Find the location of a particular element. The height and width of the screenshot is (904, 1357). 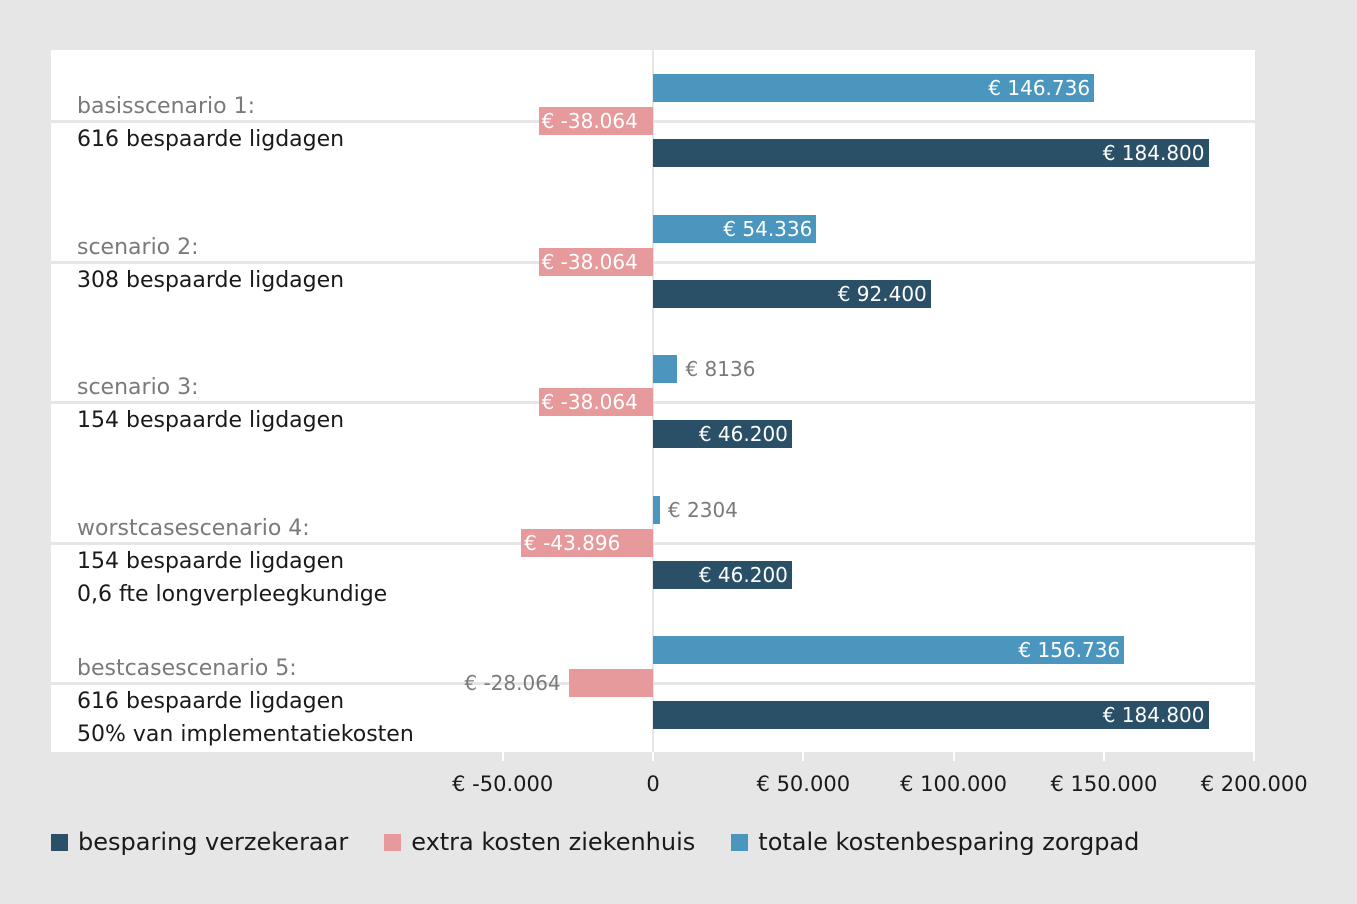

x-tick-label: € -50.000 is located at coordinates (503, 784).